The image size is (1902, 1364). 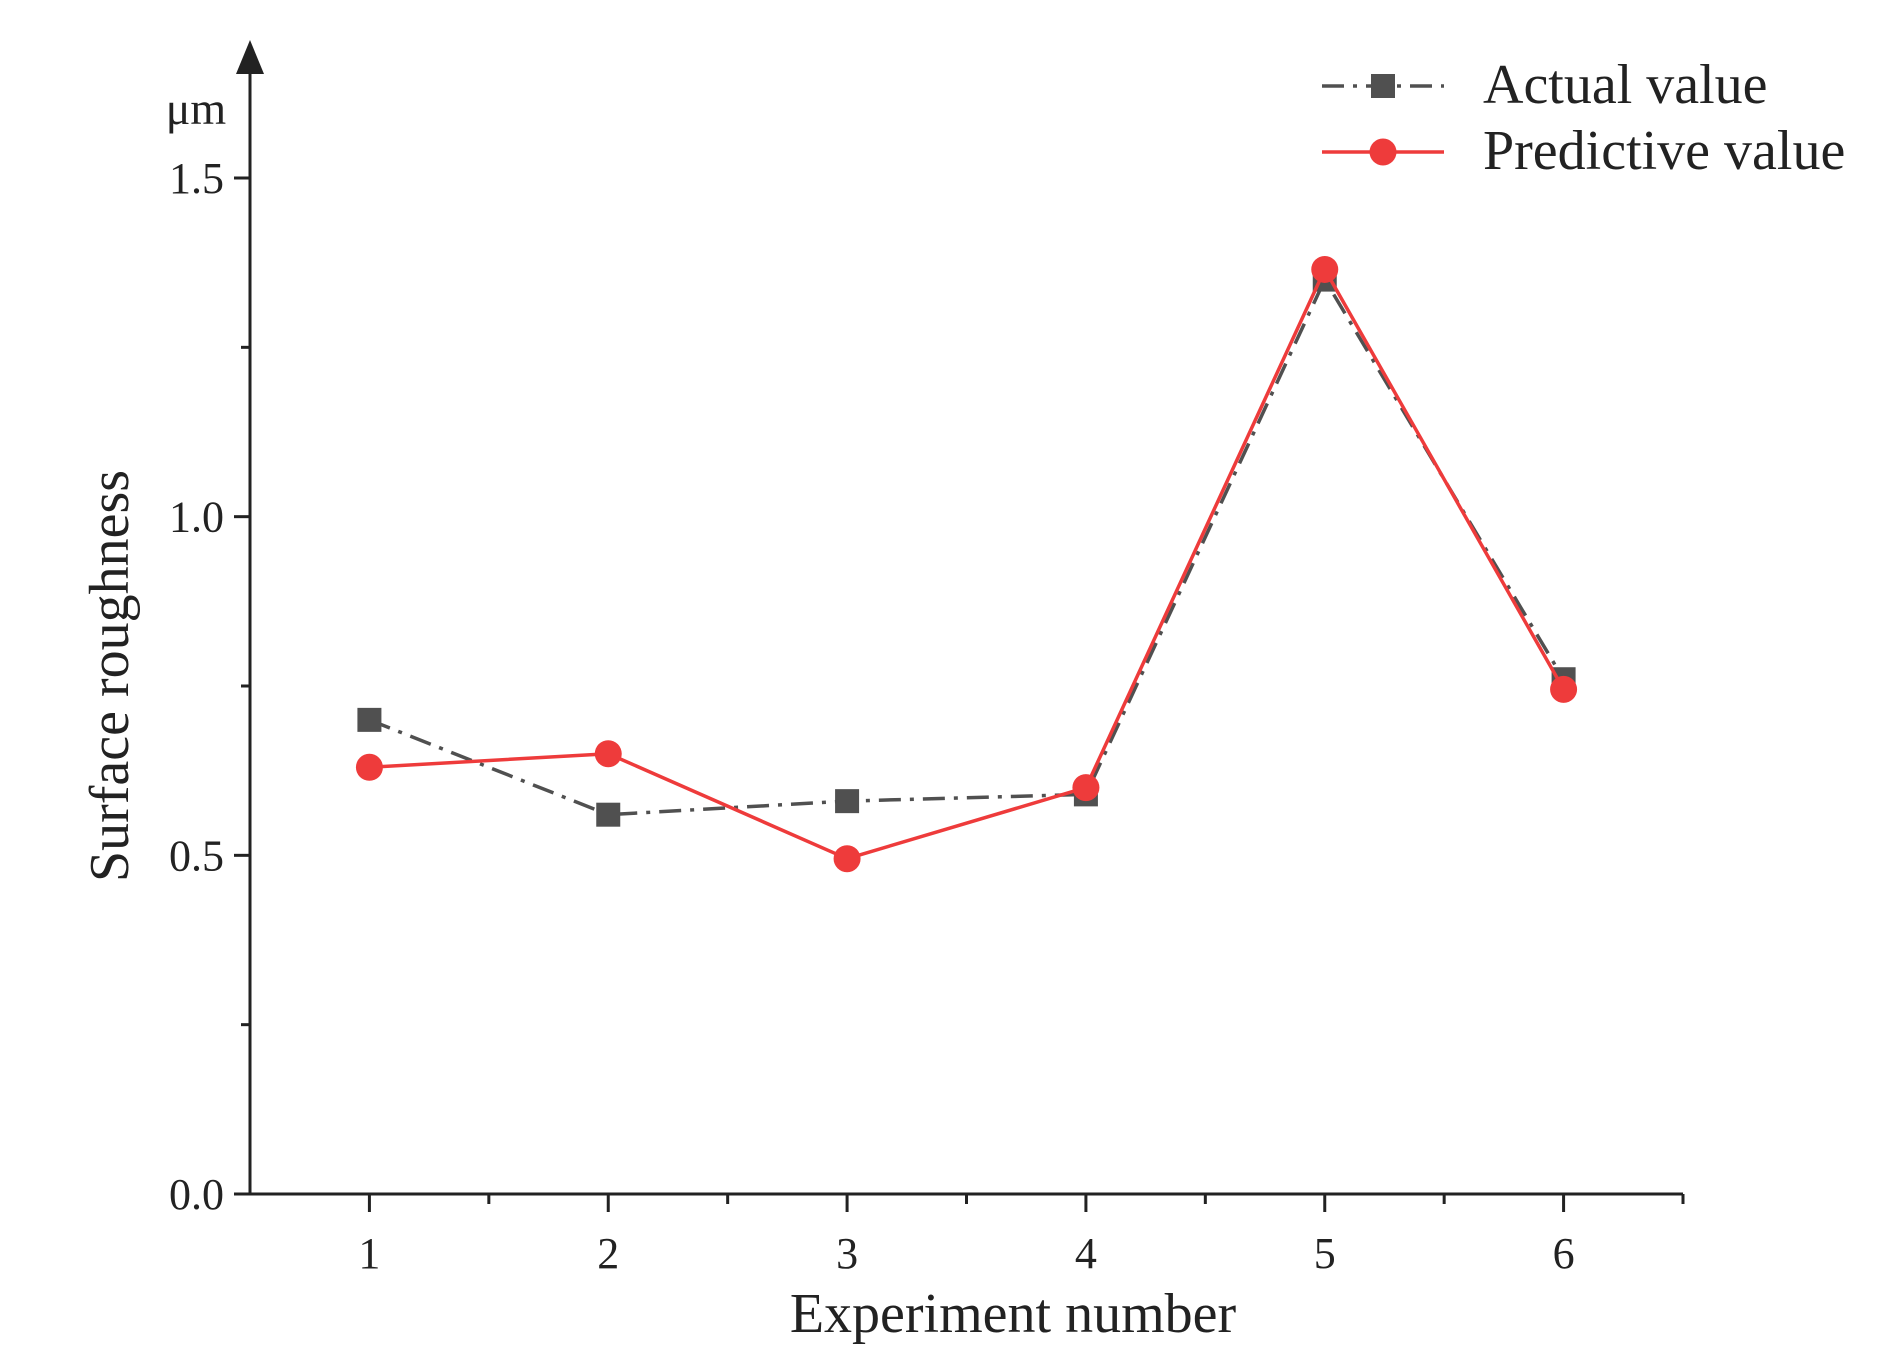 I want to click on y-tick-label: 0.0, so click(x=196, y=1194).